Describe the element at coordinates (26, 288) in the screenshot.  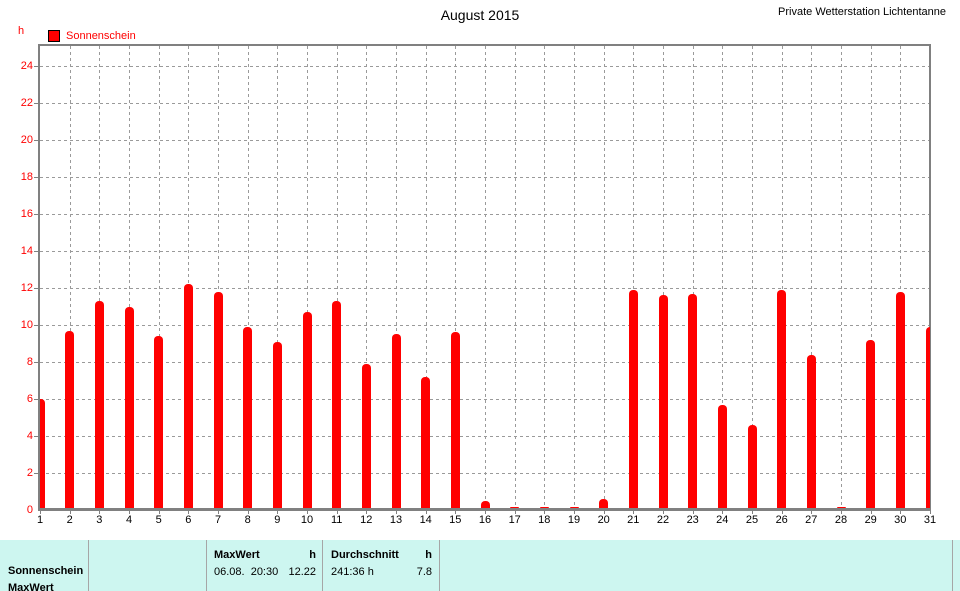
I see `y-axis-label-12: 12` at that location.